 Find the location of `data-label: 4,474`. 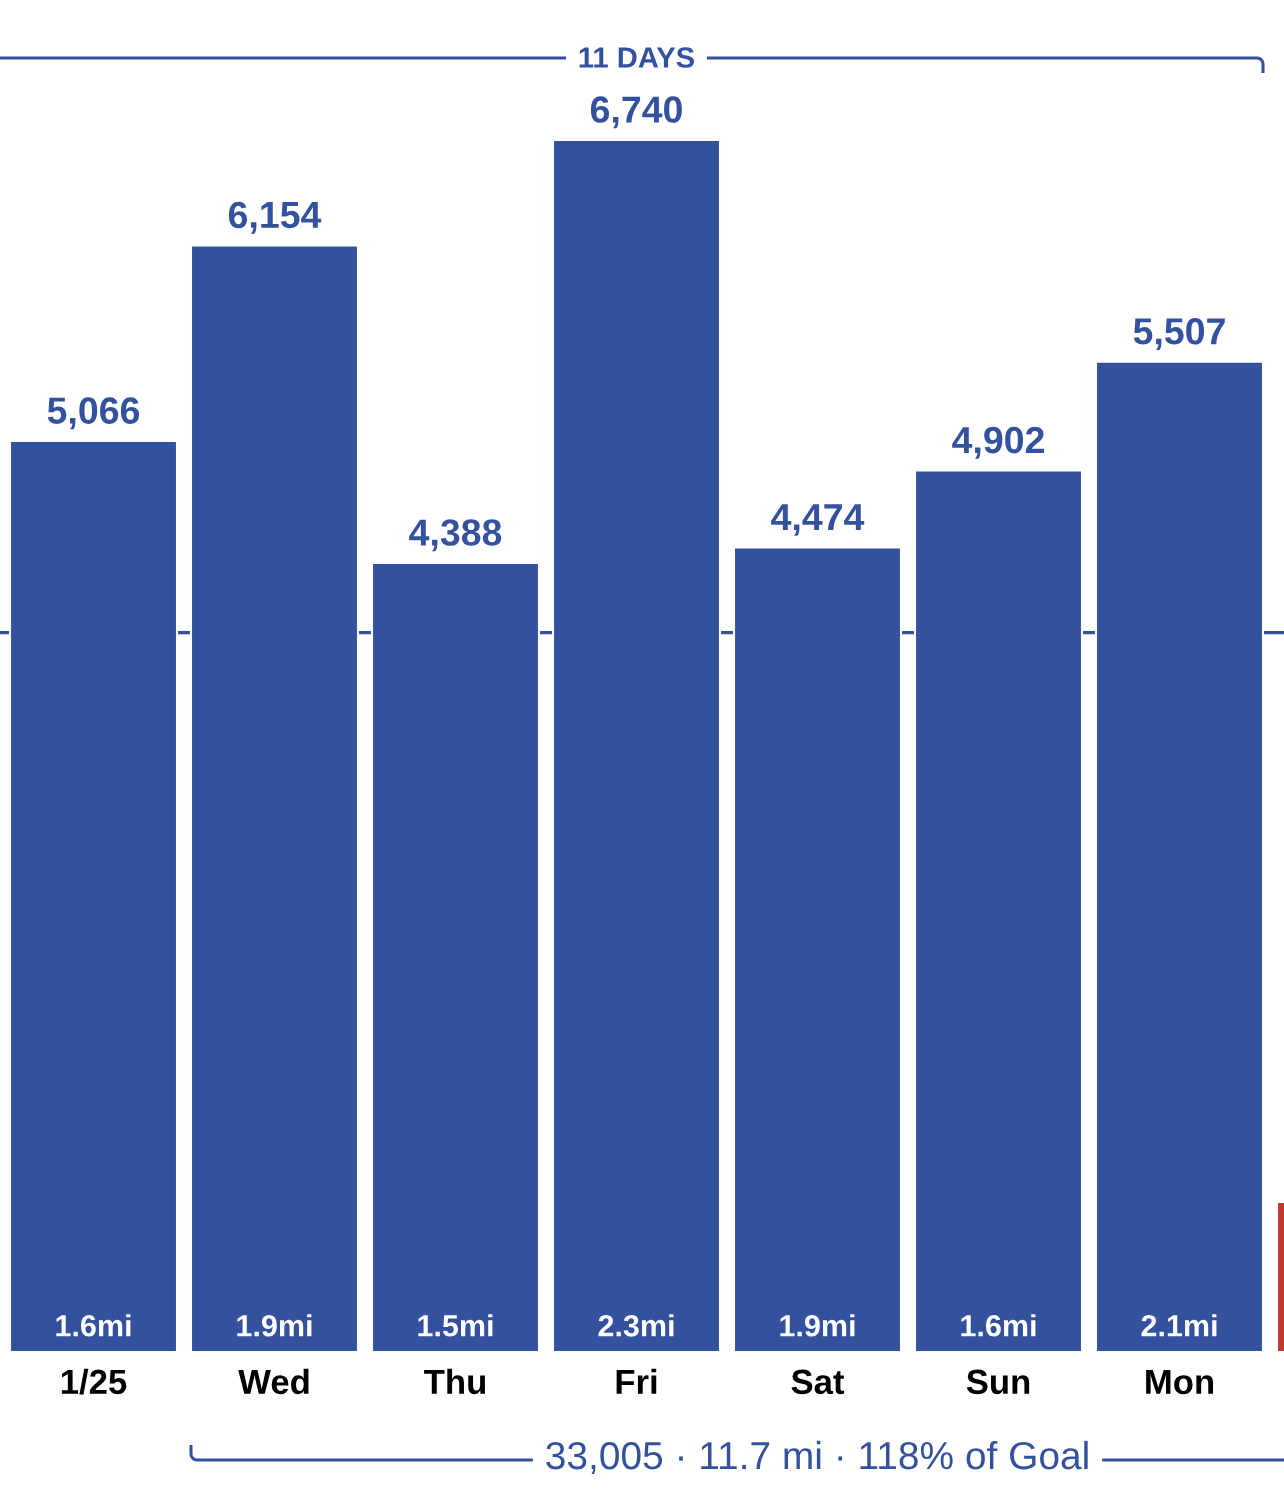

data-label: 4,474 is located at coordinates (818, 520).